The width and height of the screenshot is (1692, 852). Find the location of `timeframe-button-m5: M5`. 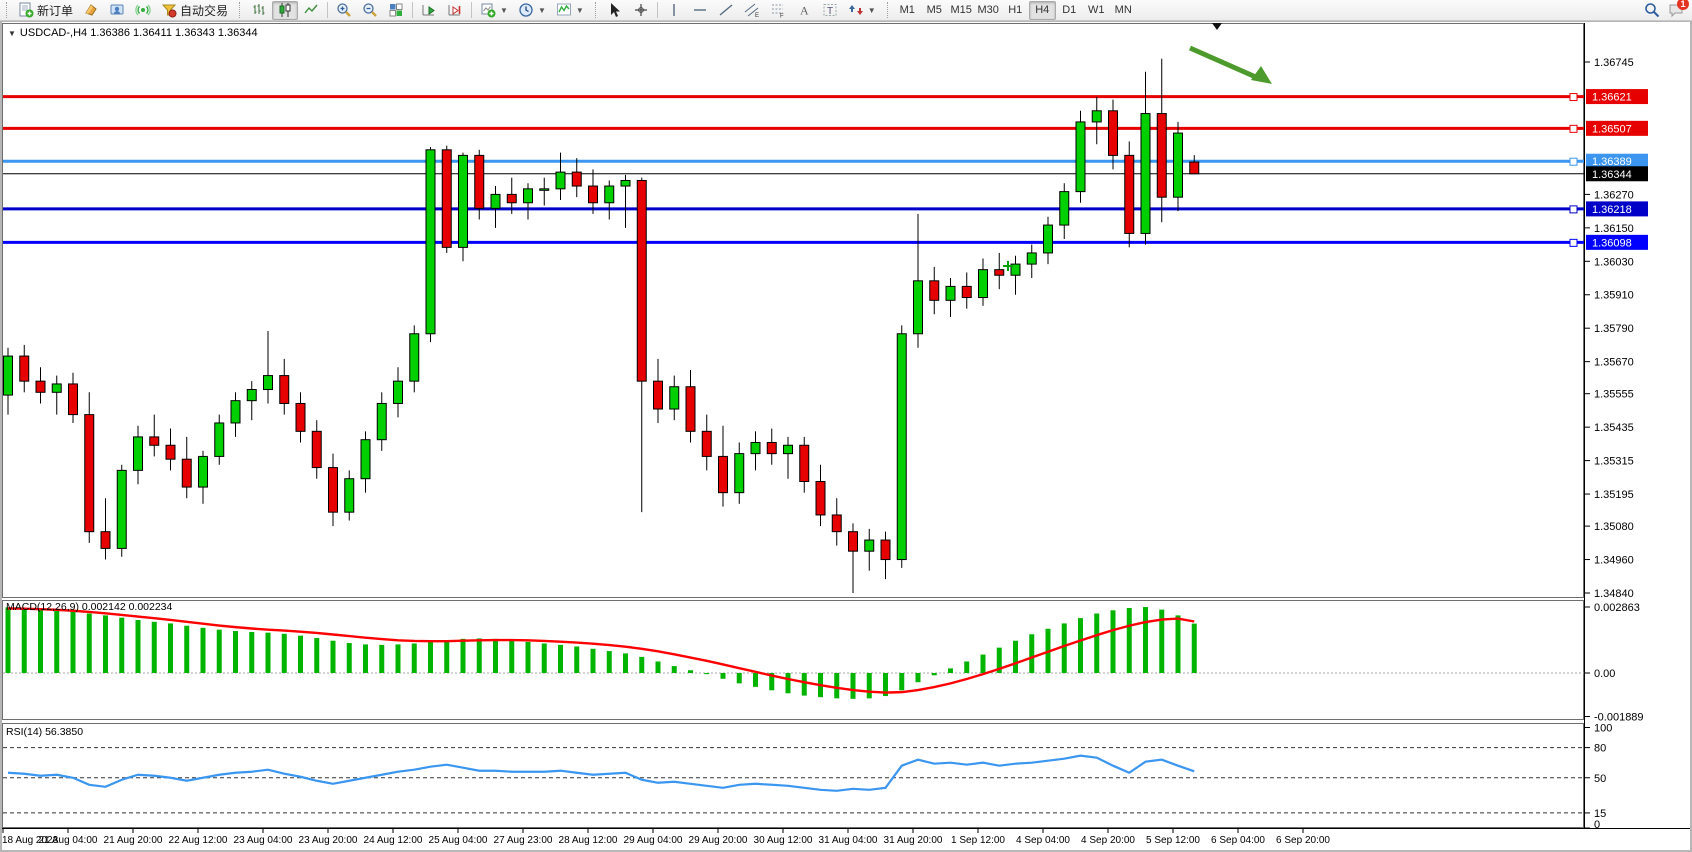

timeframe-button-m5: M5 is located at coordinates (934, 10).